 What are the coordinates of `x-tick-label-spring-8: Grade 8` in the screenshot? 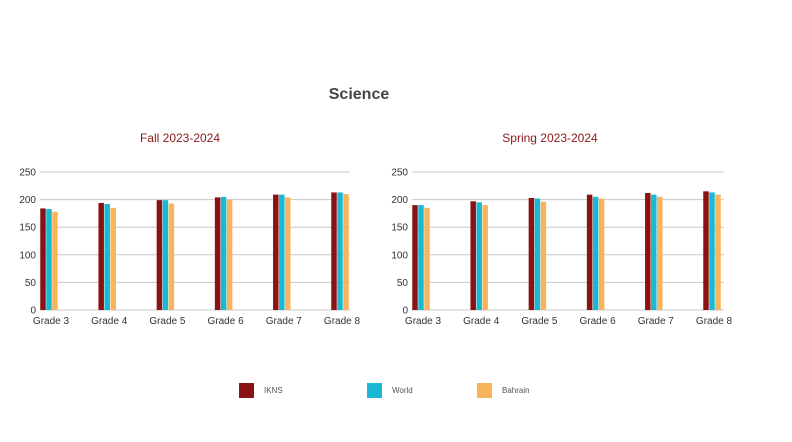 It's located at (714, 321).